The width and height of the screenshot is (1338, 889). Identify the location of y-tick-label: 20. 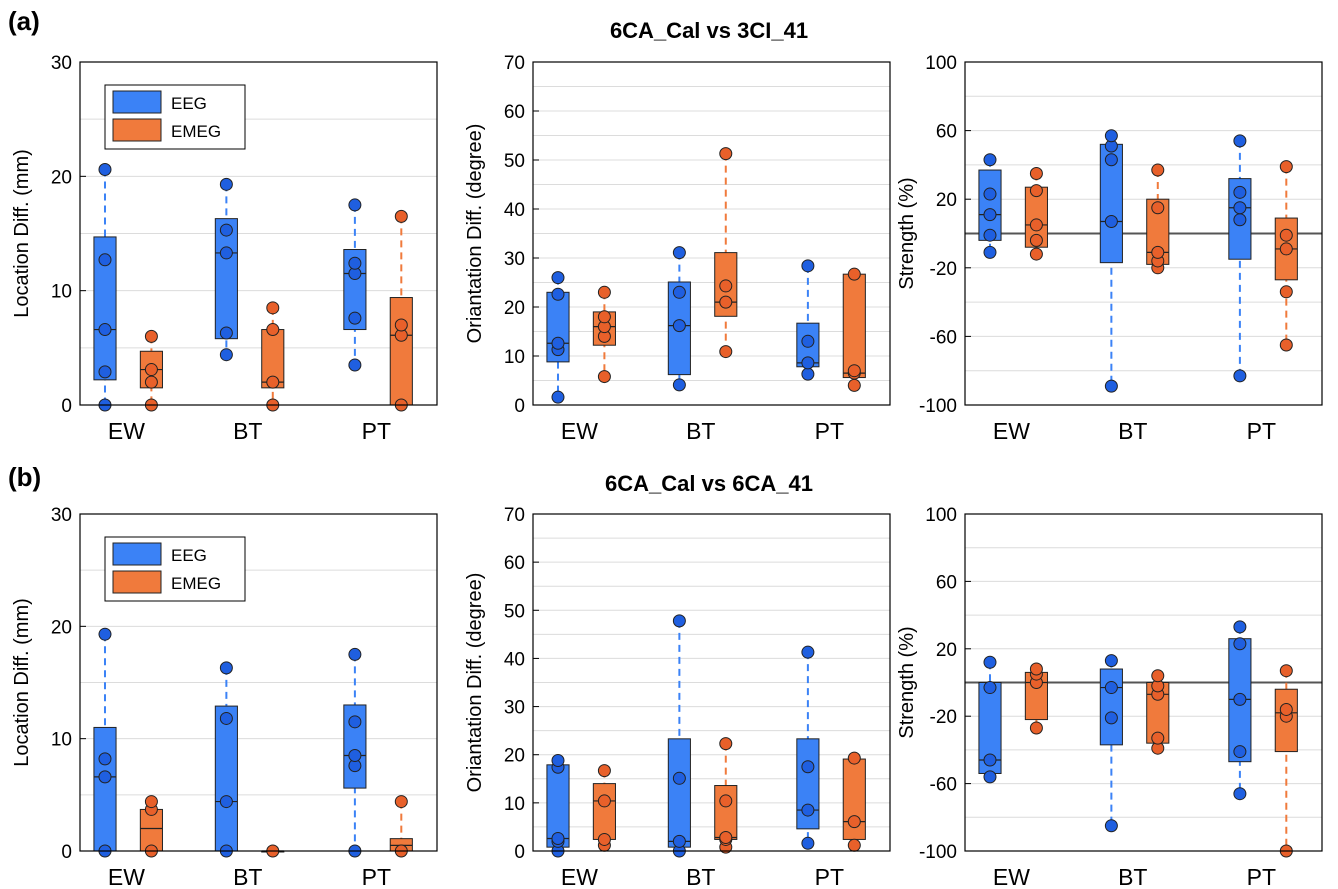
(61, 177).